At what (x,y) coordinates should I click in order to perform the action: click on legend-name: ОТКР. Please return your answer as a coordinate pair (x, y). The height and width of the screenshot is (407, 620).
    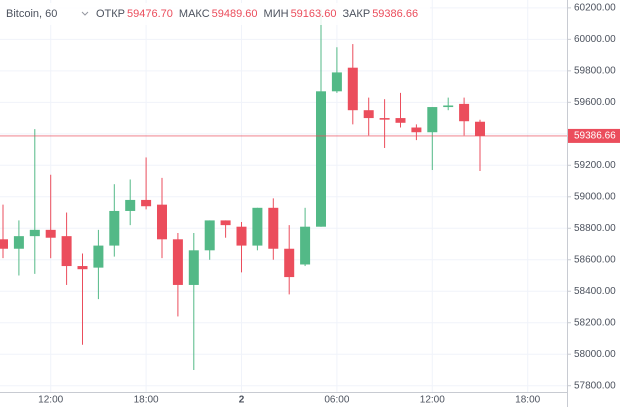
    Looking at the image, I should click on (110, 14).